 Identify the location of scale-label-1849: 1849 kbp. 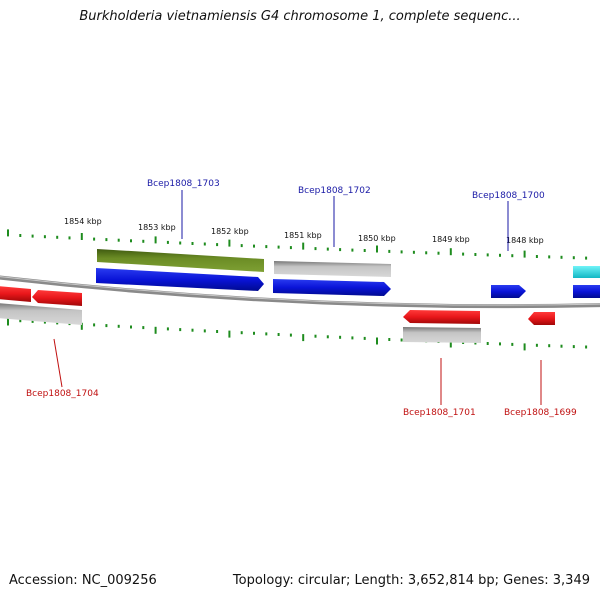
(451, 239).